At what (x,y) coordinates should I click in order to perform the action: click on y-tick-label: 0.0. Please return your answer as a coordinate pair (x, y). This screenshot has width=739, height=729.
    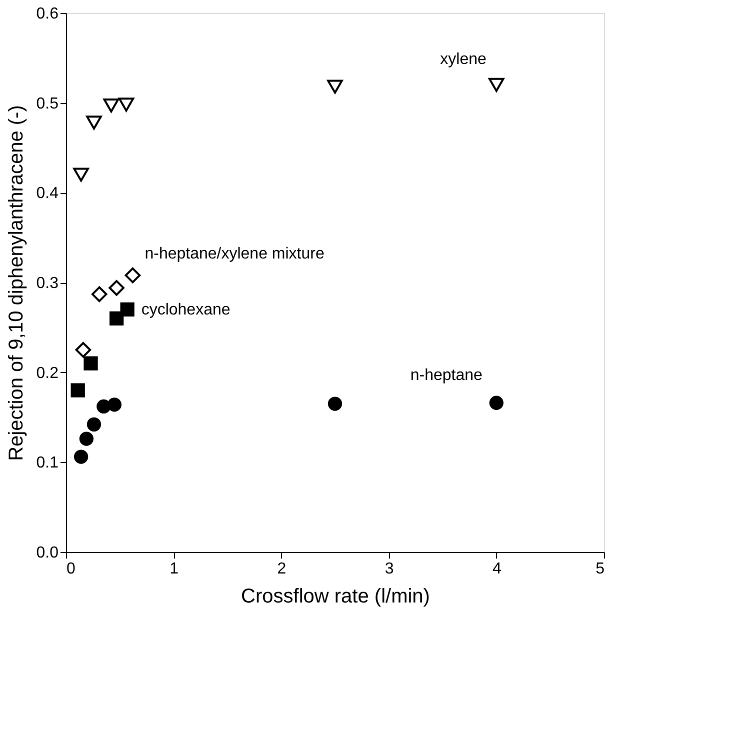
    Looking at the image, I should click on (47, 553).